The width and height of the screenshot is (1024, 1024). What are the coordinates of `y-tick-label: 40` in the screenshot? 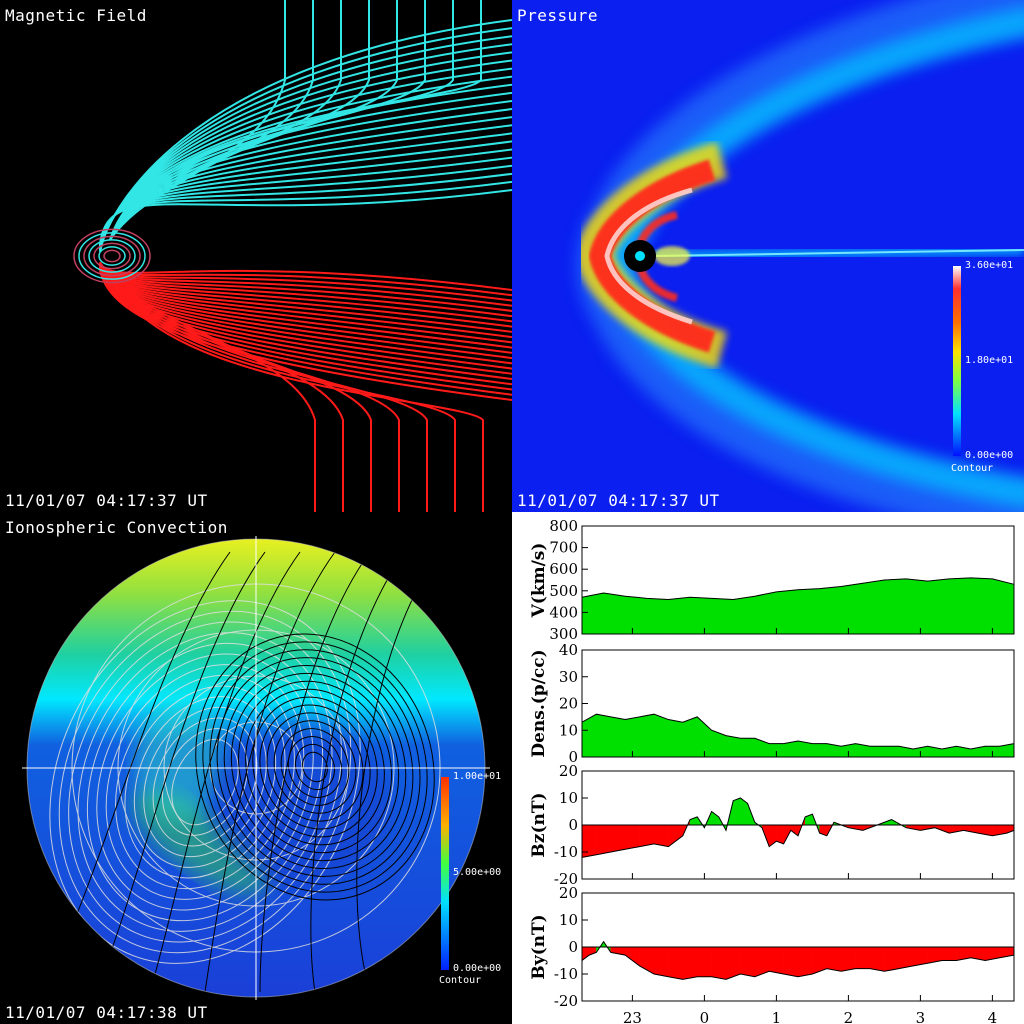 It's located at (568, 650).